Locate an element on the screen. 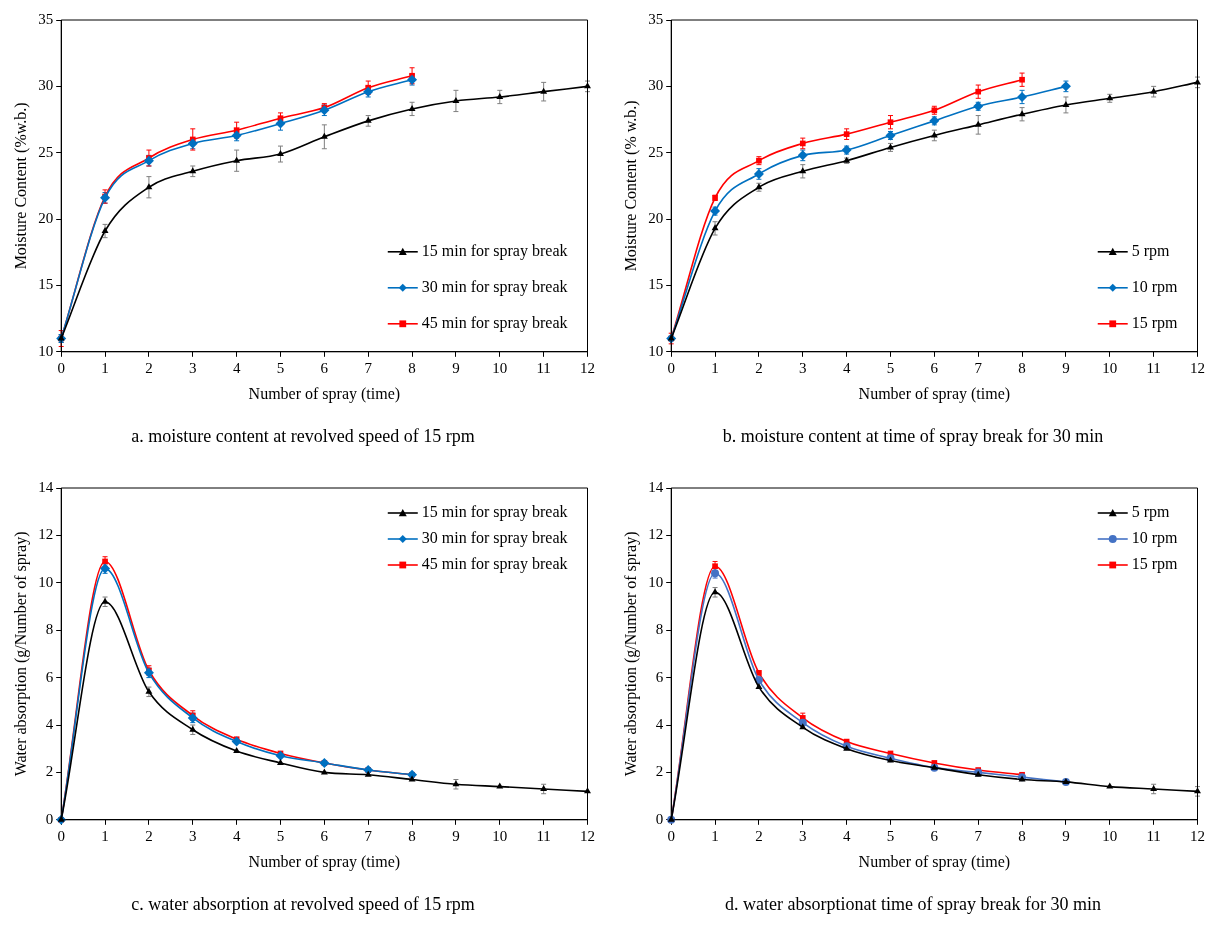  text: c. water absorption at revolved speed of 15 rpm is located at coordinates (303, 905).